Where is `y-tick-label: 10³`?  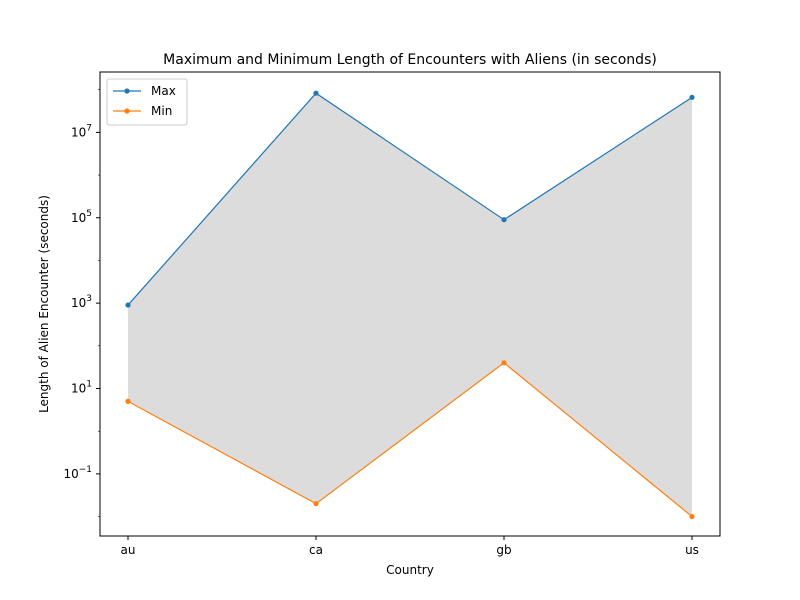 y-tick-label: 10³ is located at coordinates (81, 302).